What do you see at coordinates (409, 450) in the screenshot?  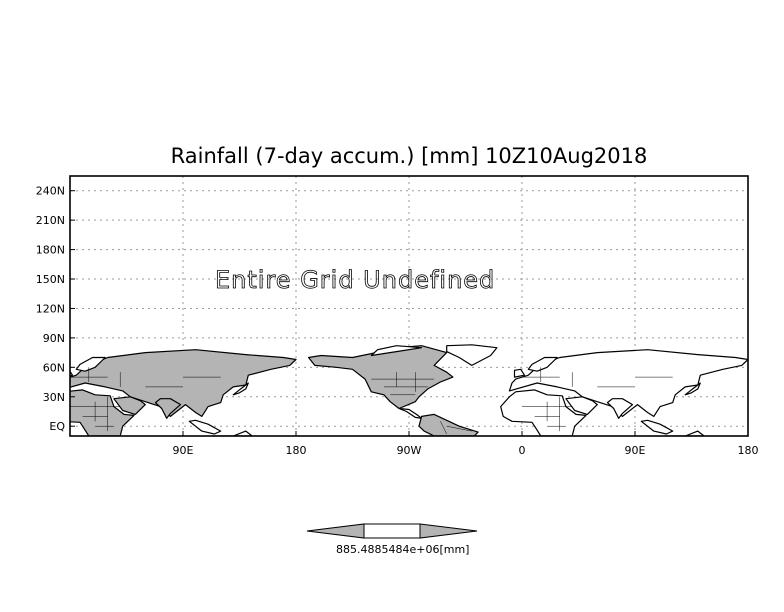 I see `lon-tick-label: 90W` at bounding box center [409, 450].